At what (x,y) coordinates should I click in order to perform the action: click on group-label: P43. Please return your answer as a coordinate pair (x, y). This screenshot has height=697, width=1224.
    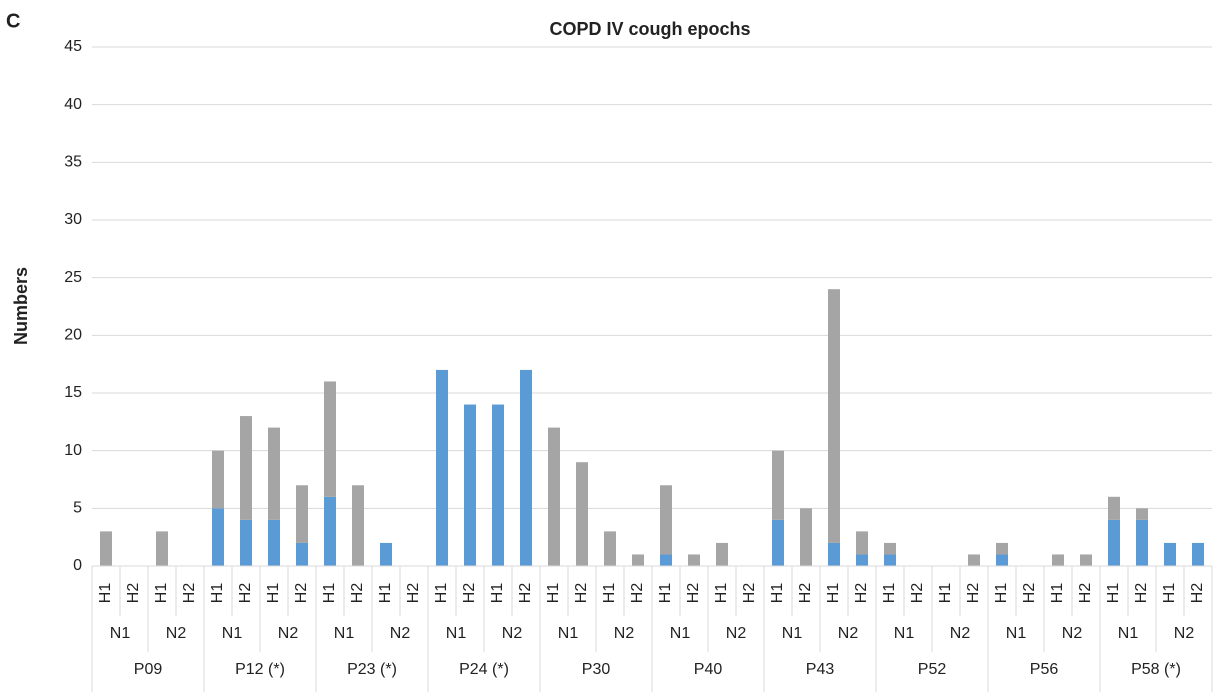
    Looking at the image, I should click on (820, 669).